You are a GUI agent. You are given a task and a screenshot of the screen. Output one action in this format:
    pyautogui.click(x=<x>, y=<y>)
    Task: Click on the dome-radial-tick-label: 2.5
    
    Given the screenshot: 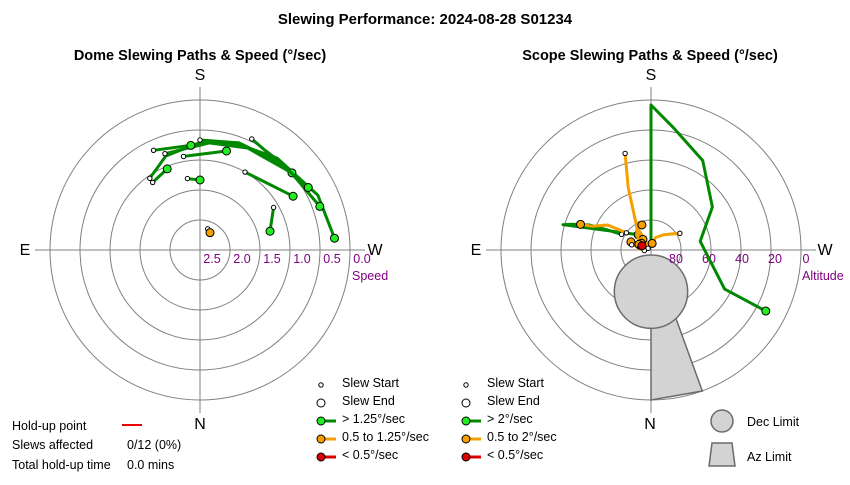 What is the action you would take?
    pyautogui.click(x=211, y=259)
    